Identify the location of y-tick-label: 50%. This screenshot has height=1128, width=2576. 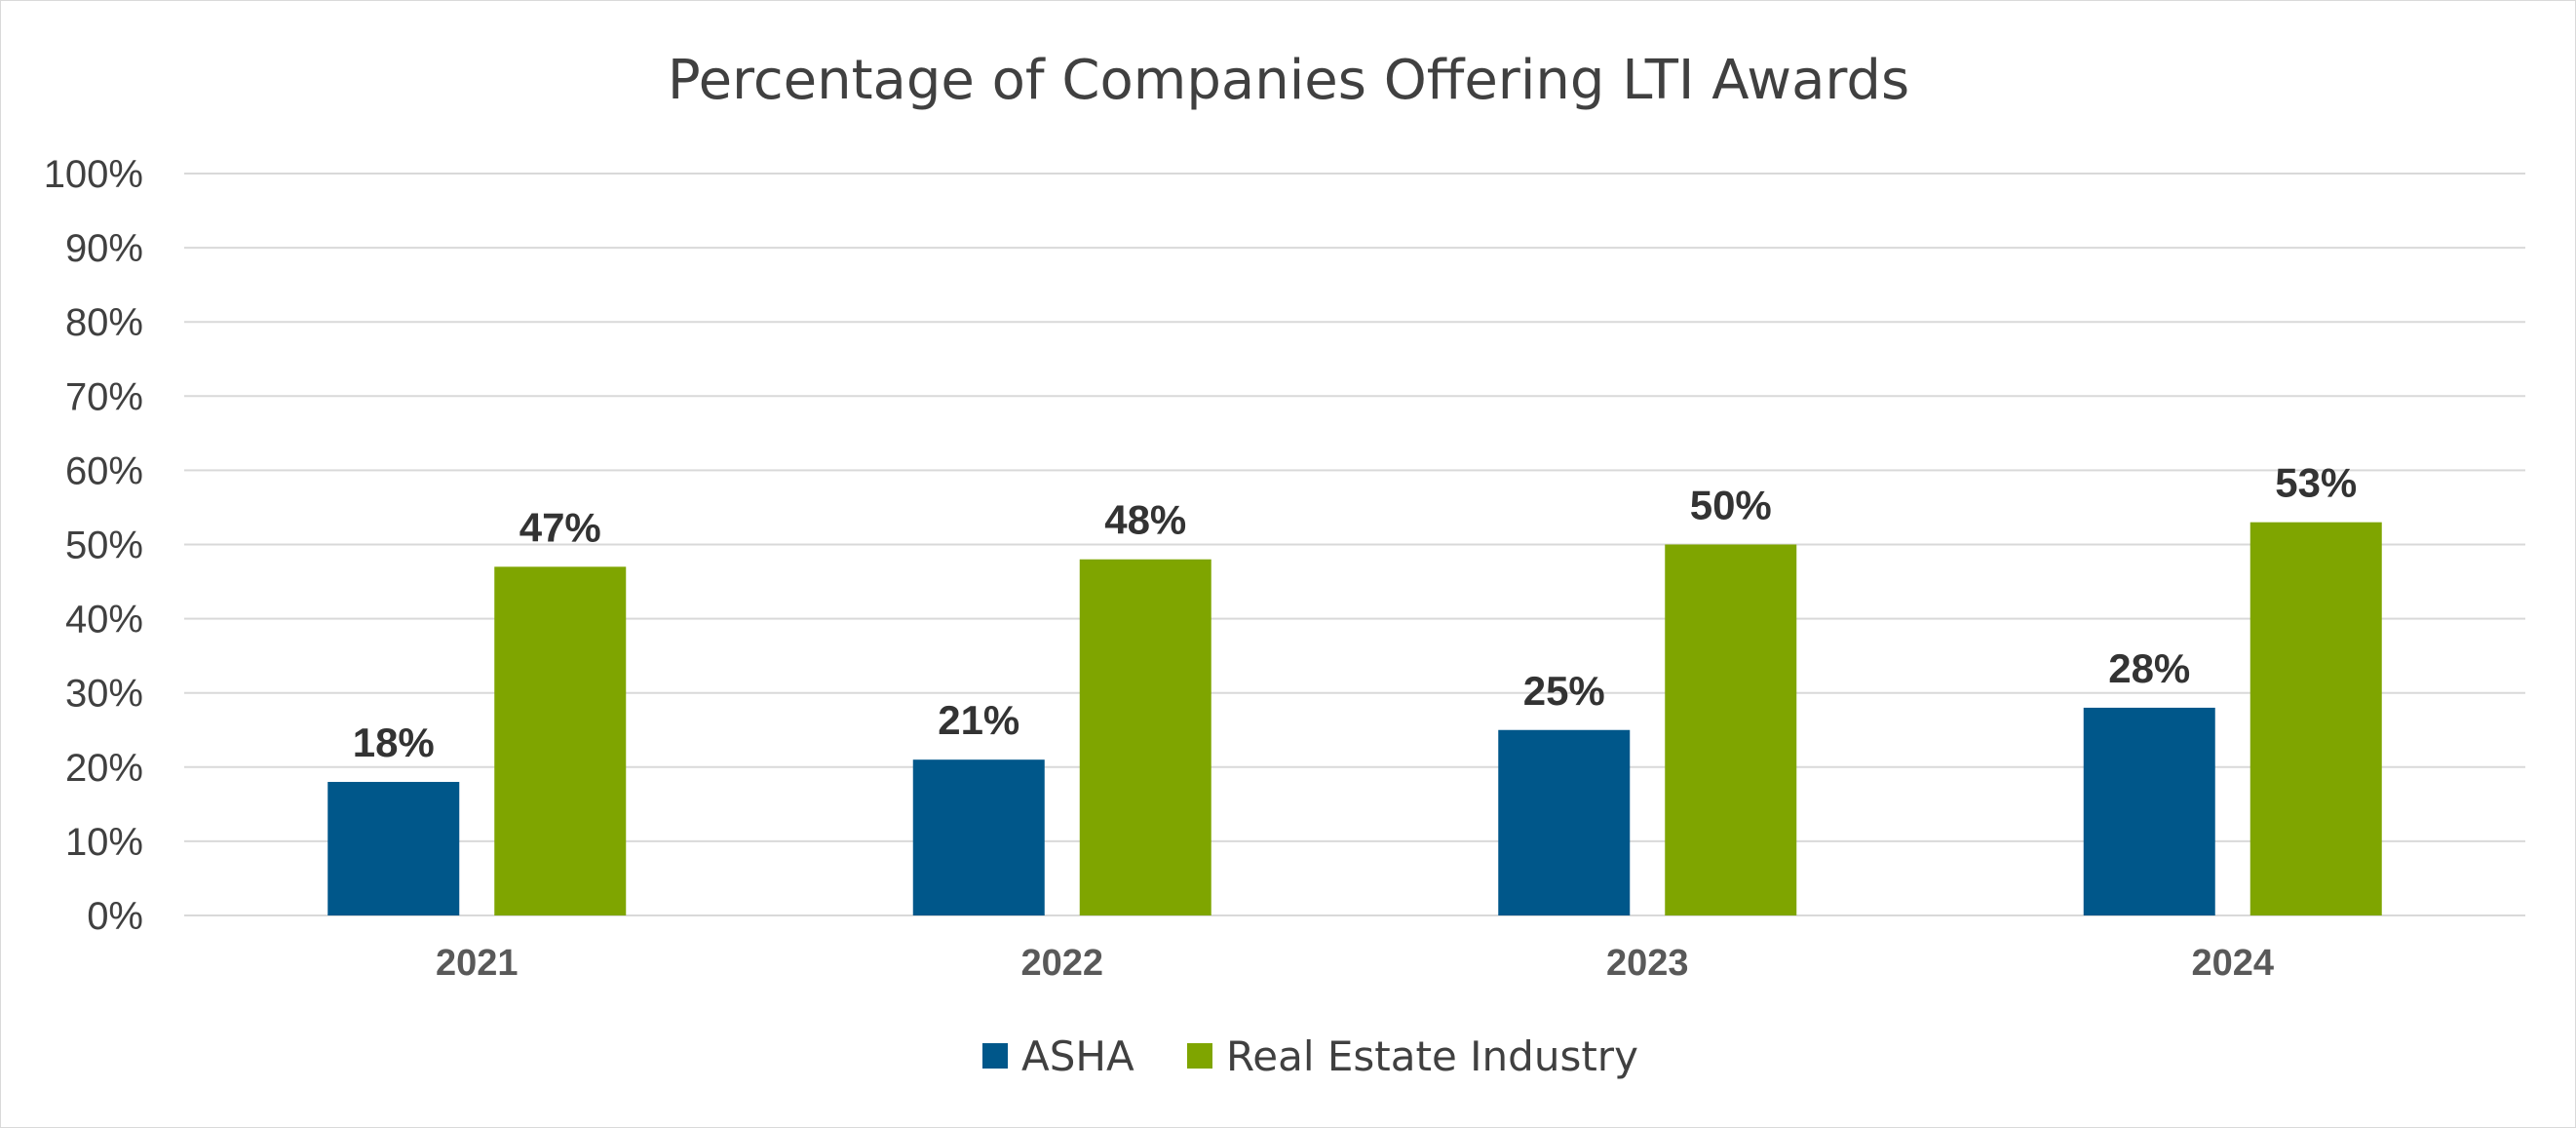
(104, 546).